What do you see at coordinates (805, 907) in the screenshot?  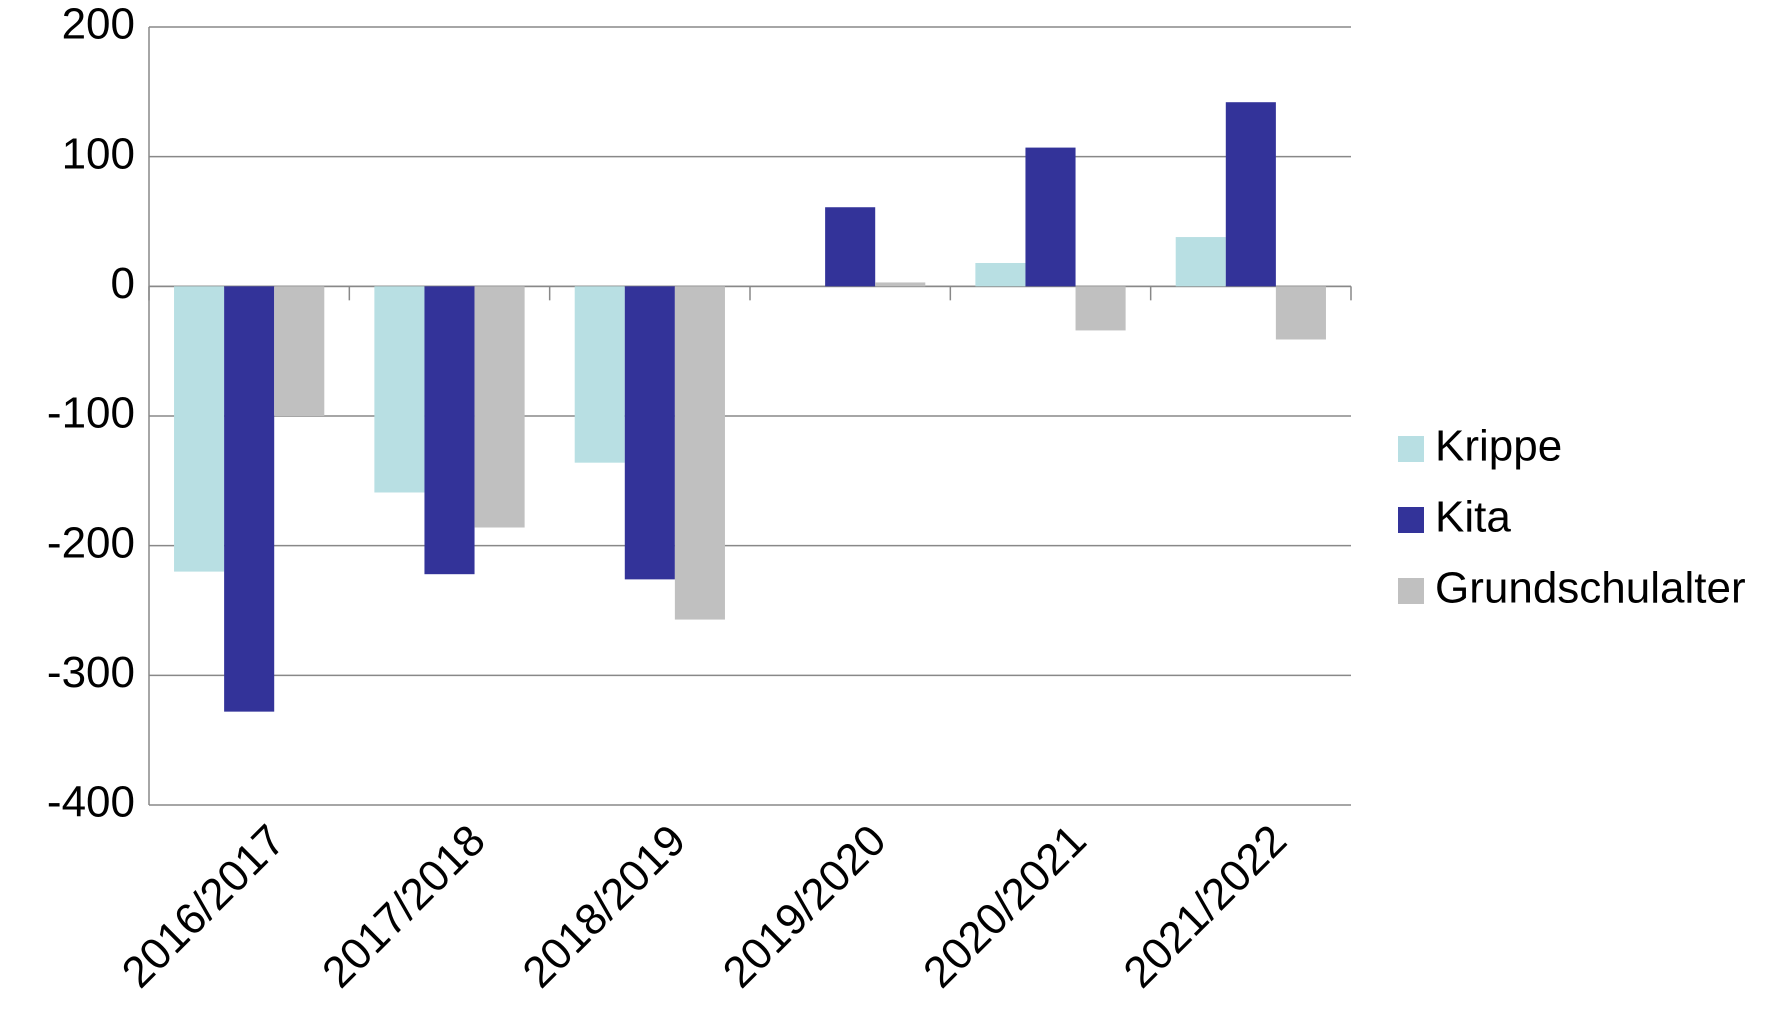 I see `x-tick-label: 2019/2020` at bounding box center [805, 907].